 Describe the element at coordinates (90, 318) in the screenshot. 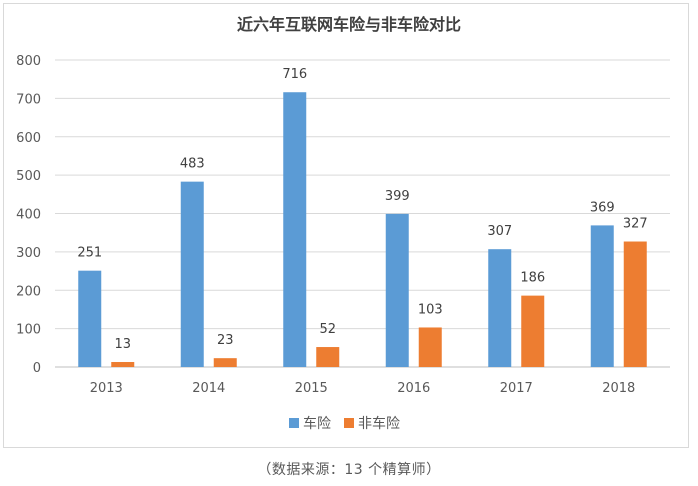

I see `bar-auto-2013` at that location.